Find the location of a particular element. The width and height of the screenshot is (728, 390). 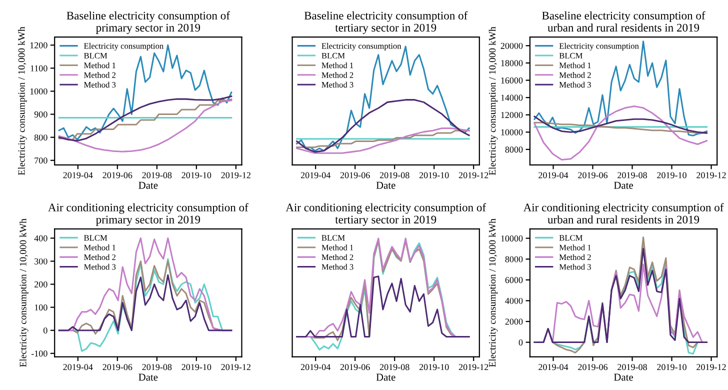

y-tick-label: 18000 is located at coordinates (512, 63).